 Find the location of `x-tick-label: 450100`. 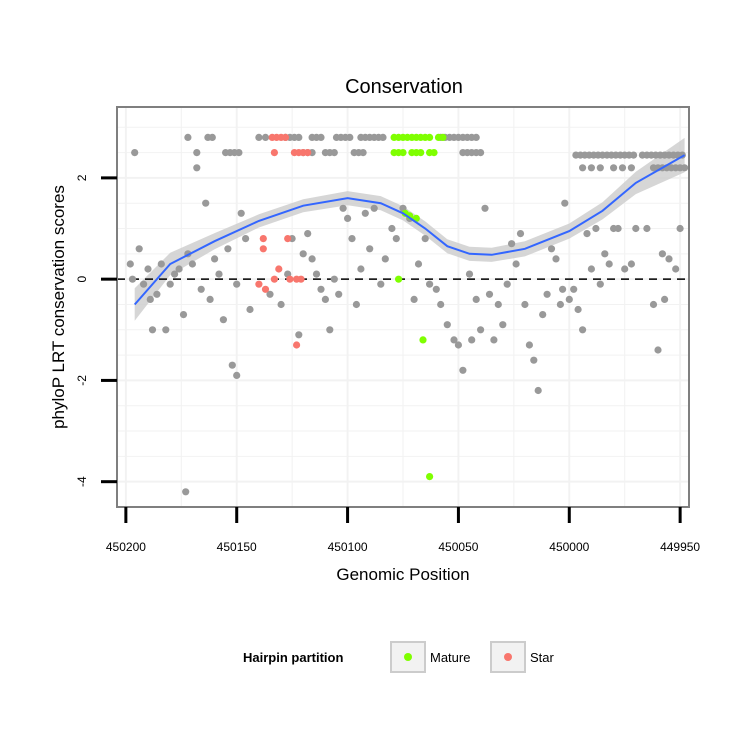

x-tick-label: 450100 is located at coordinates (348, 547).